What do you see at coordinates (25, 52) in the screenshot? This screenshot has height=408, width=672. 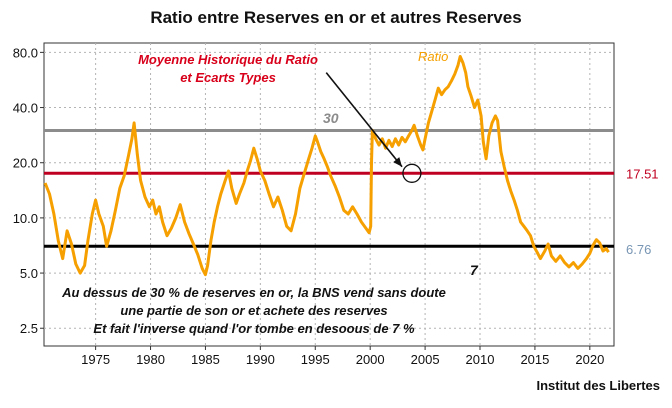 I see `y-tick-label: 80.0` at bounding box center [25, 52].